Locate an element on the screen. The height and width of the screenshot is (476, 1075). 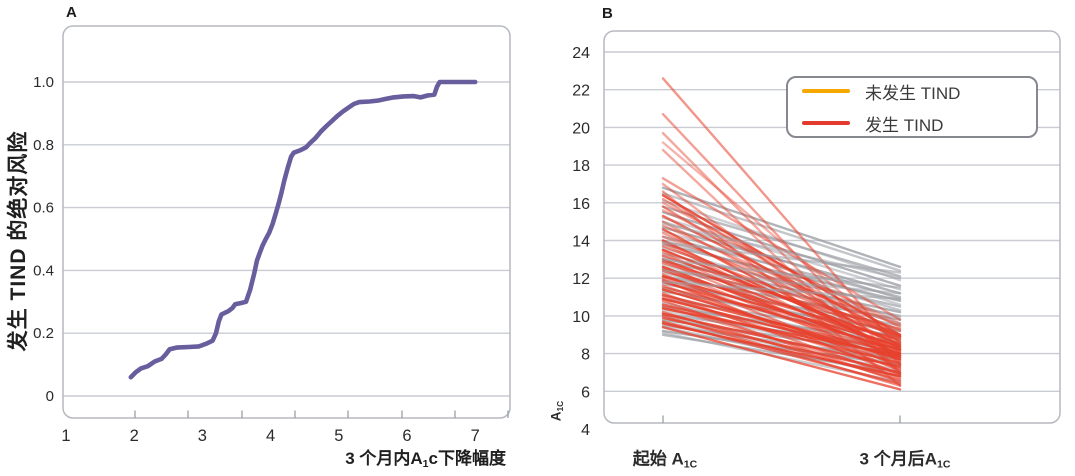
panel-b-category-3months: 3 个月后A1C is located at coordinates (905, 457).